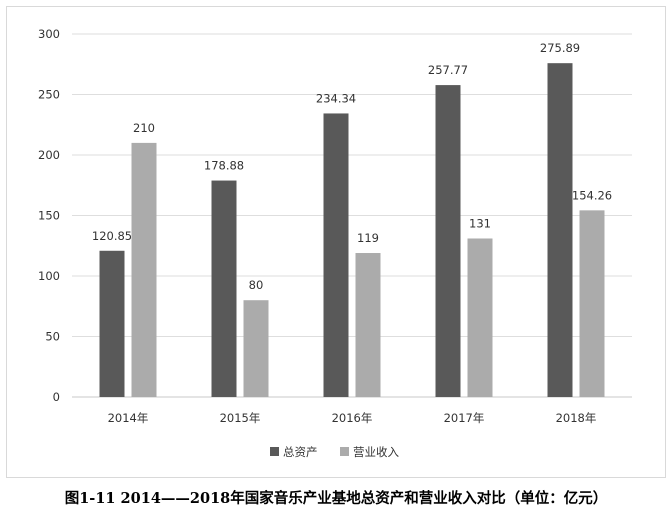 Image resolution: width=672 pixels, height=519 pixels. Describe the element at coordinates (560, 48) in the screenshot. I see `data-label: 275.89` at that location.